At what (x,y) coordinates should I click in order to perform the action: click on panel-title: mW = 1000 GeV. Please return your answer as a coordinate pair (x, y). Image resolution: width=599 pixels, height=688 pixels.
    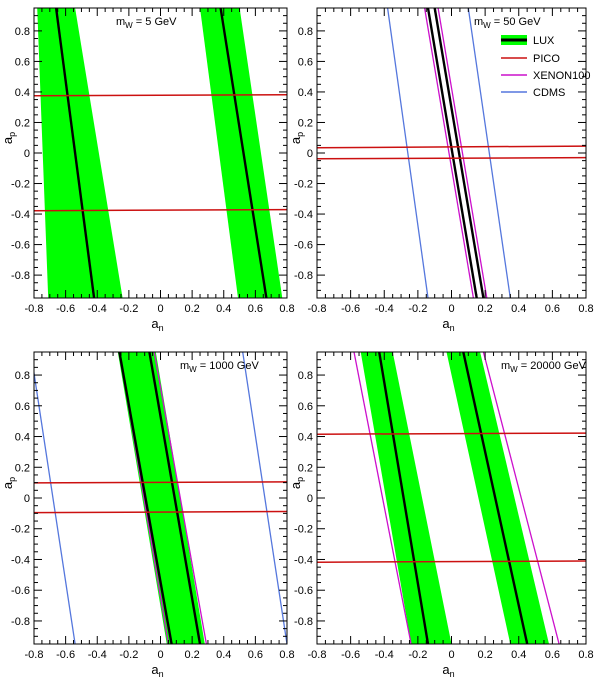
    Looking at the image, I should click on (219, 367).